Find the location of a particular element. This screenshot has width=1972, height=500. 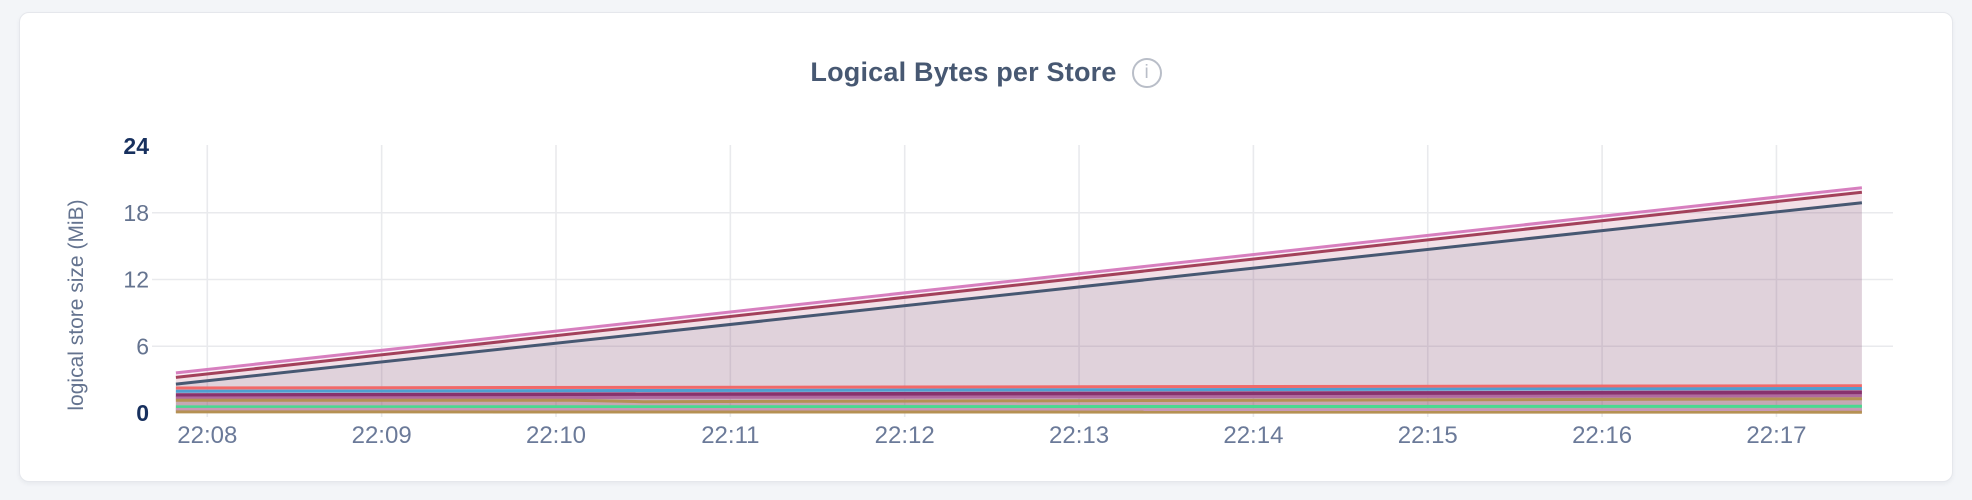

y-axis-title: logical store size (MiB) is located at coordinates (76, 305).